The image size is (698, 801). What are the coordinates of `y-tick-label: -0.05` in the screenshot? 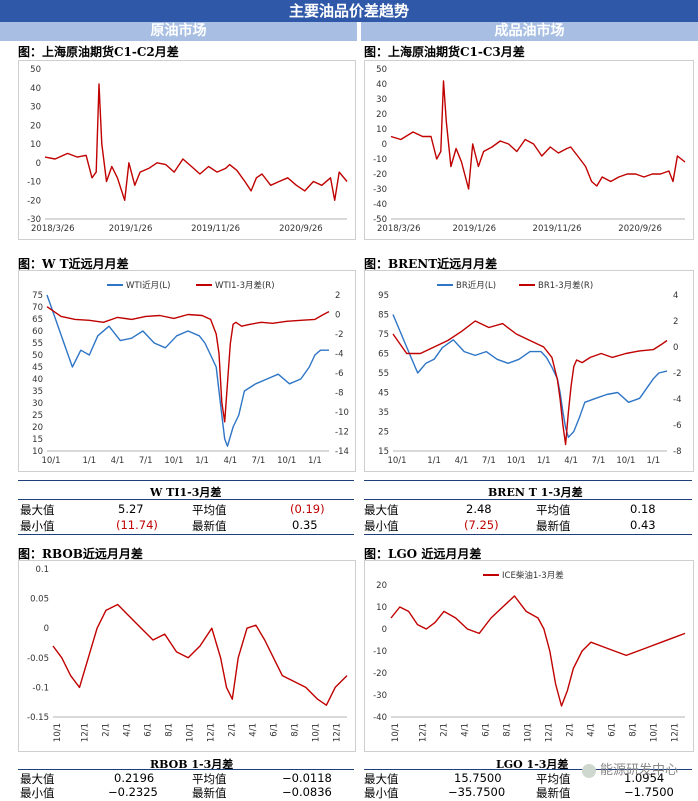 It's located at (38, 659).